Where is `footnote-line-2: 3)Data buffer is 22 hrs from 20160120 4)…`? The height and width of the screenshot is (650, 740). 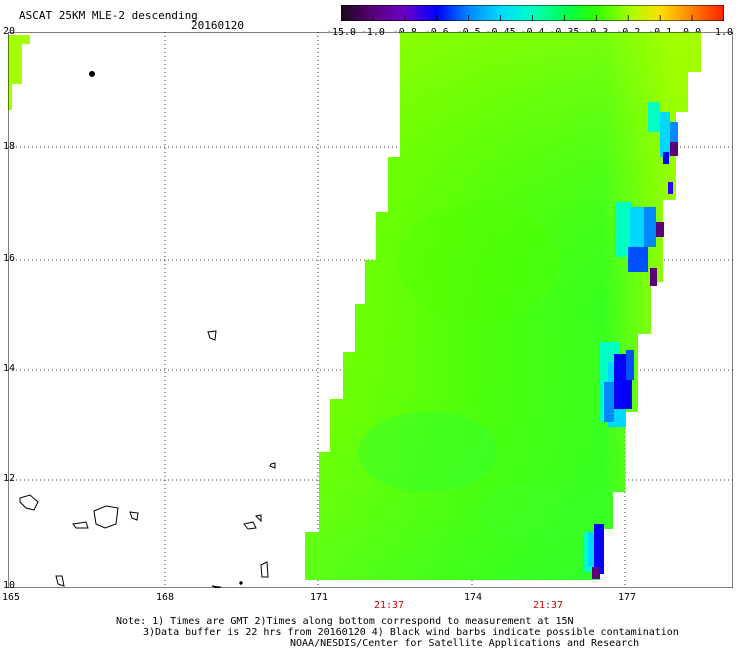
footnote-line-2: 3)Data buffer is 22 hrs from 20160120 4)… is located at coordinates (411, 632).